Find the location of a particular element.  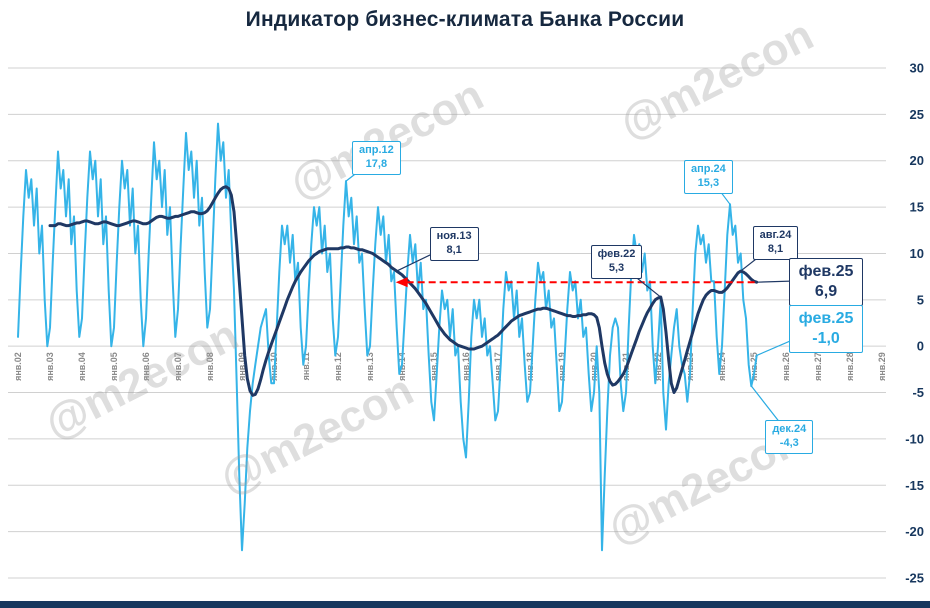

annotation-callout: ноя.13 8,1 is located at coordinates (454, 244).